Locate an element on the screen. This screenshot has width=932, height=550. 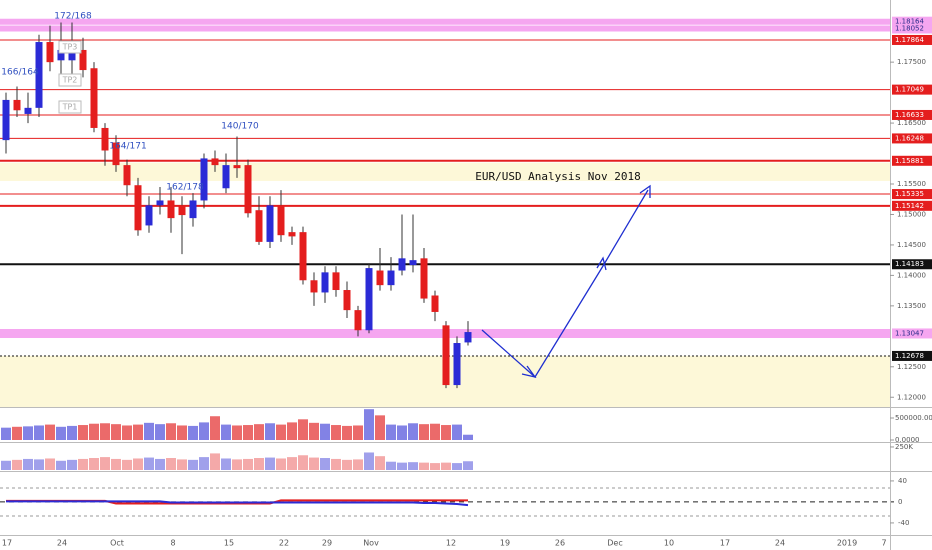
level-label: 1.15335 is located at coordinates (909, 194).